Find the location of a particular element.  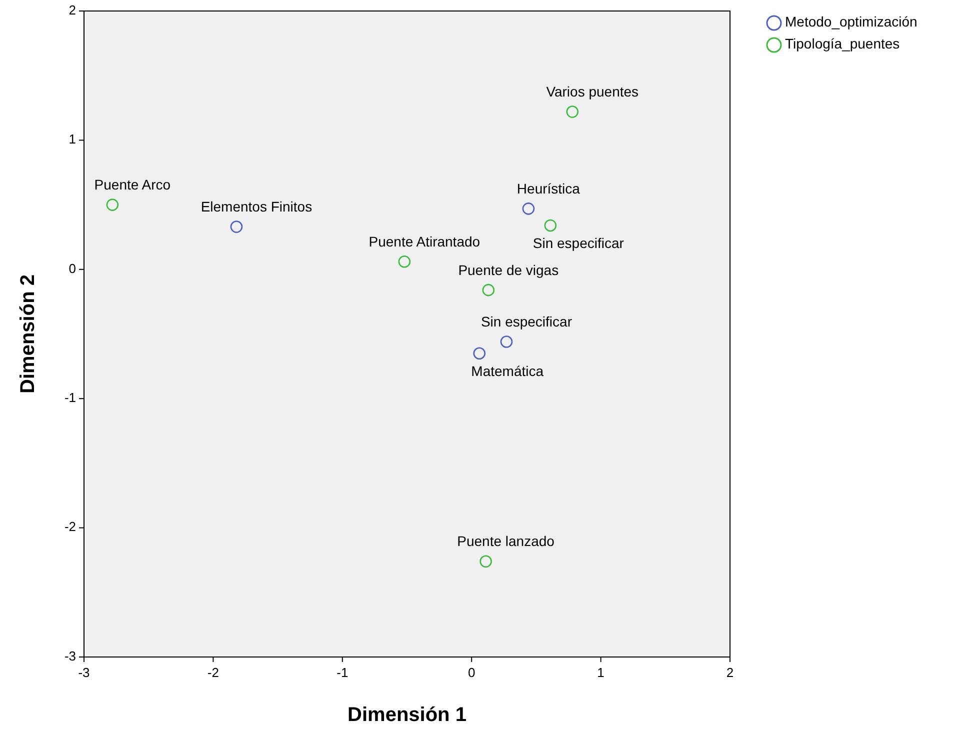

legend-label: Metodo_optimización is located at coordinates (851, 22).